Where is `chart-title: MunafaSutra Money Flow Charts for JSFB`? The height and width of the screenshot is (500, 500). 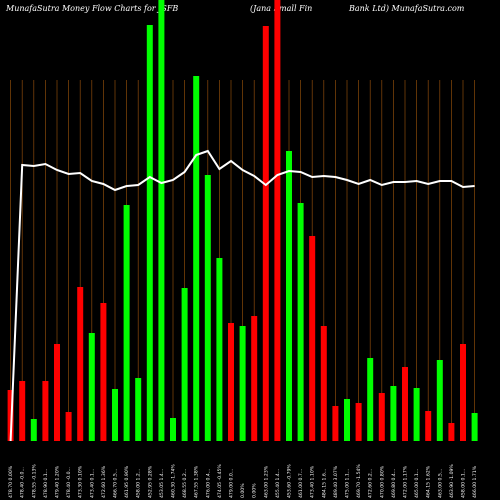 chart-title: MunafaSutra Money Flow Charts for JSFB is located at coordinates (91, 8).